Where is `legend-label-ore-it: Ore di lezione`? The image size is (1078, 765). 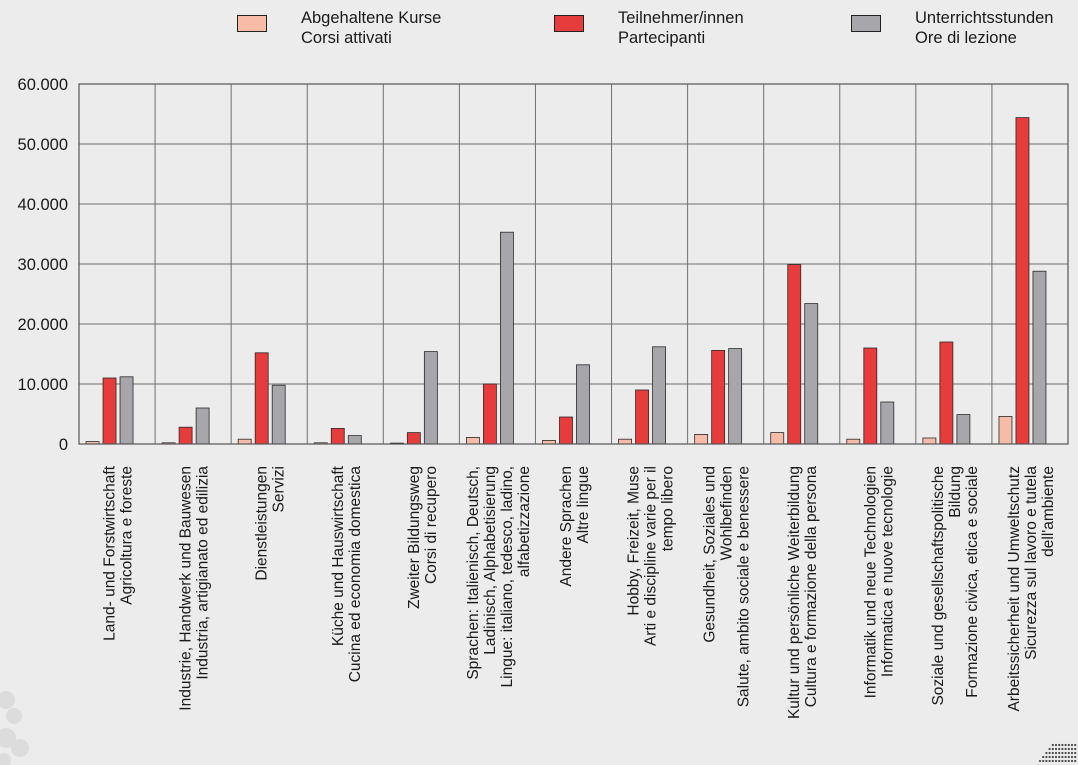 legend-label-ore-it: Ore di lezione is located at coordinates (966, 38).